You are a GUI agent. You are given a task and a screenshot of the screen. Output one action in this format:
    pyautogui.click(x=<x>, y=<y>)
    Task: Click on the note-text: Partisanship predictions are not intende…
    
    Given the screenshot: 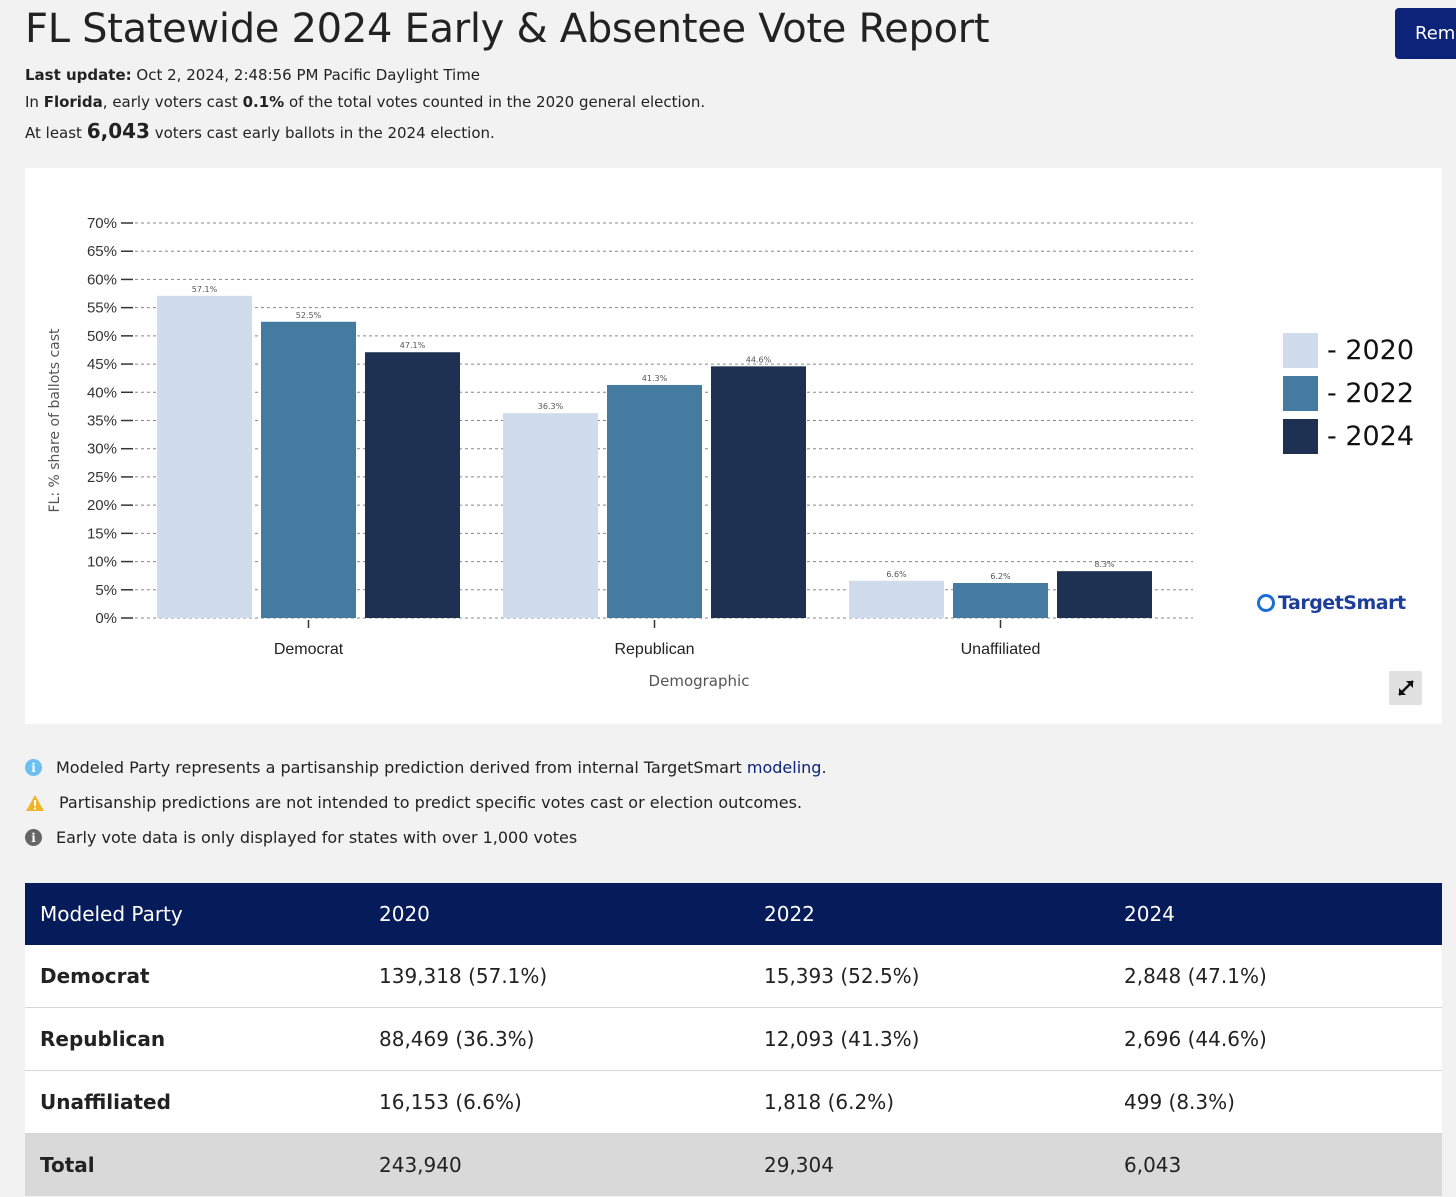 What is the action you would take?
    pyautogui.click(x=431, y=802)
    